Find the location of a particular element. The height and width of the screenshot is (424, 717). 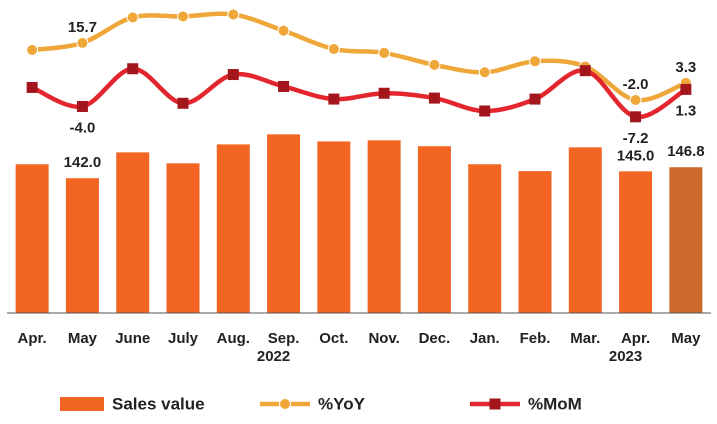

data-label: -7.2 is located at coordinates (636, 138).